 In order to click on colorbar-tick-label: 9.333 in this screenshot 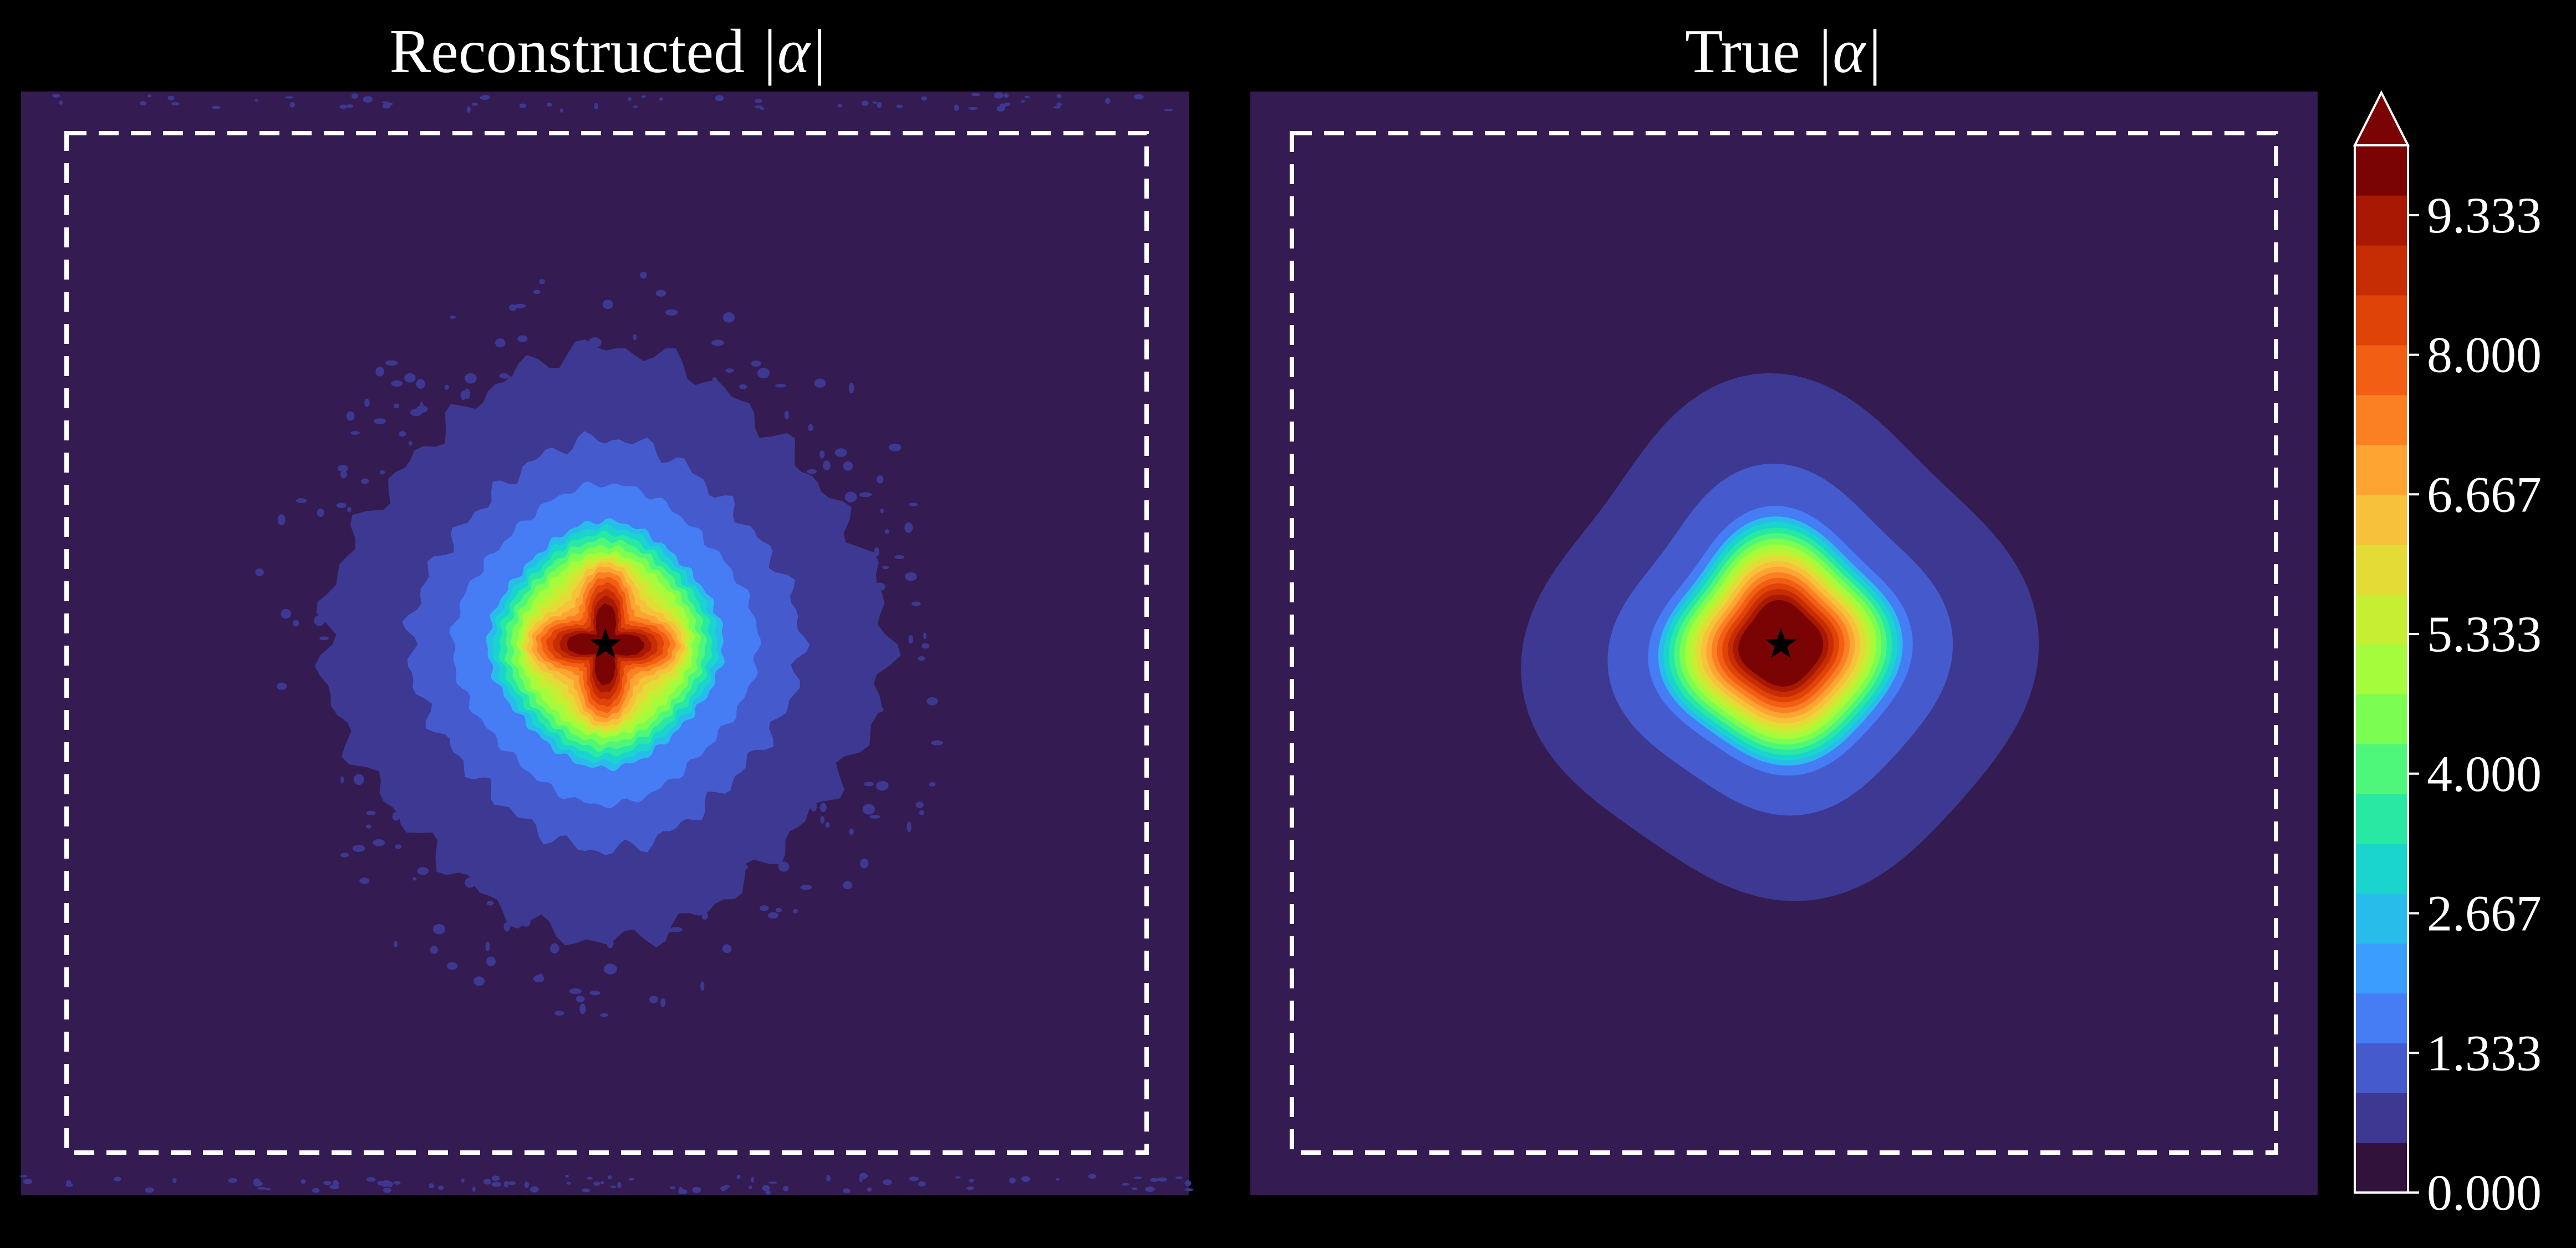, I will do `click(2485, 215)`.